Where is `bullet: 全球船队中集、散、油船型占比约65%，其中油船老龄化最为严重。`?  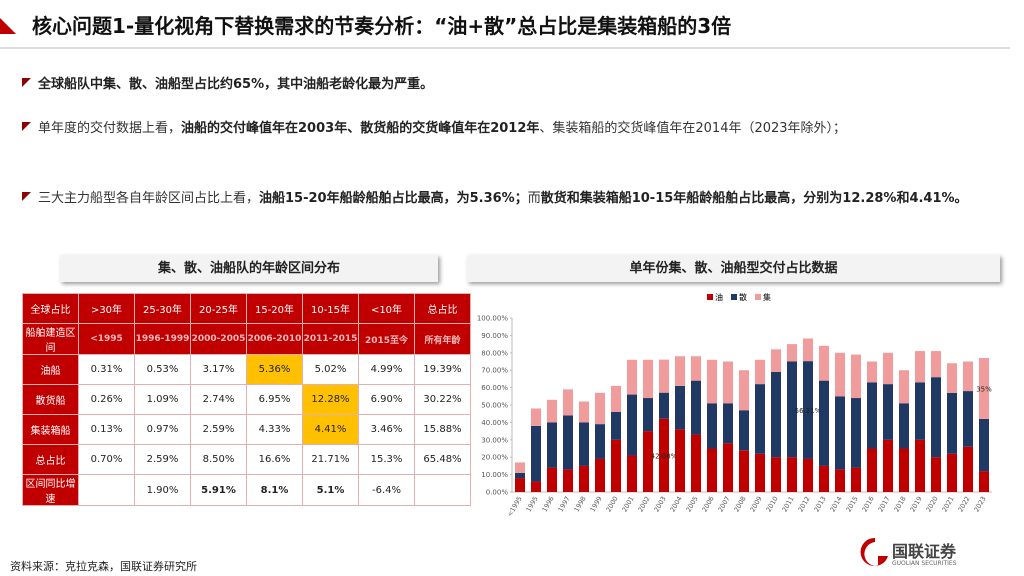 bullet: 全球船队中集、散、油船型占比约65%，其中油船老龄化最为严重。 is located at coordinates (495, 84).